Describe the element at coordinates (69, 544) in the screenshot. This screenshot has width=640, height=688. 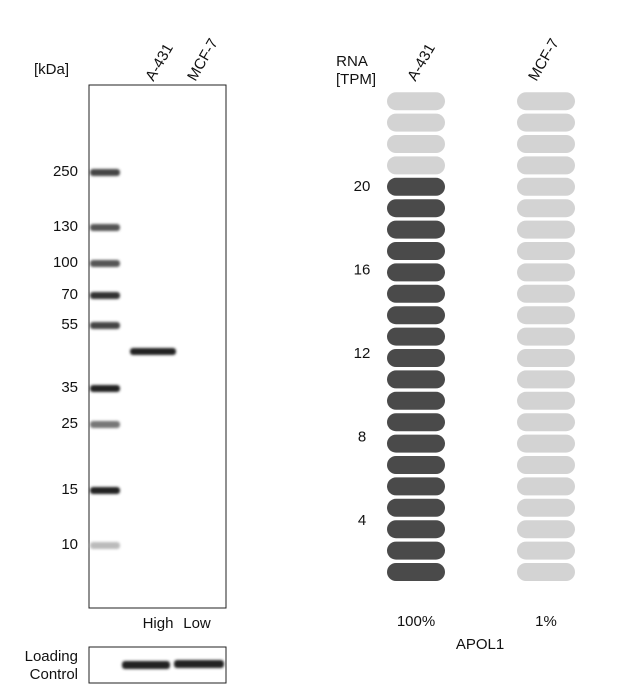
I see `marker-label: 10` at that location.